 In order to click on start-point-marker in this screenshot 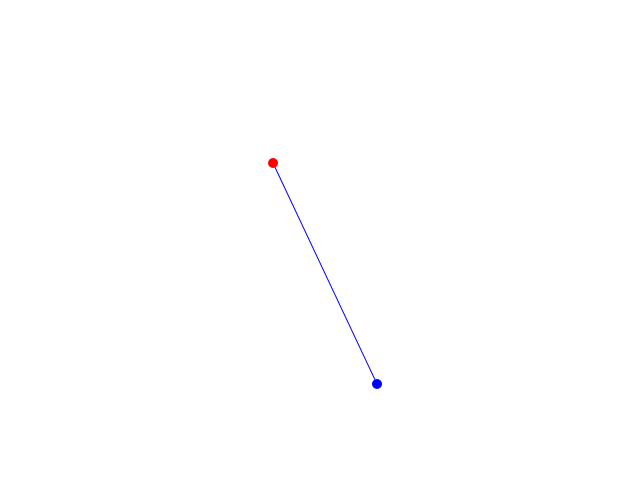, I will do `click(273, 163)`.